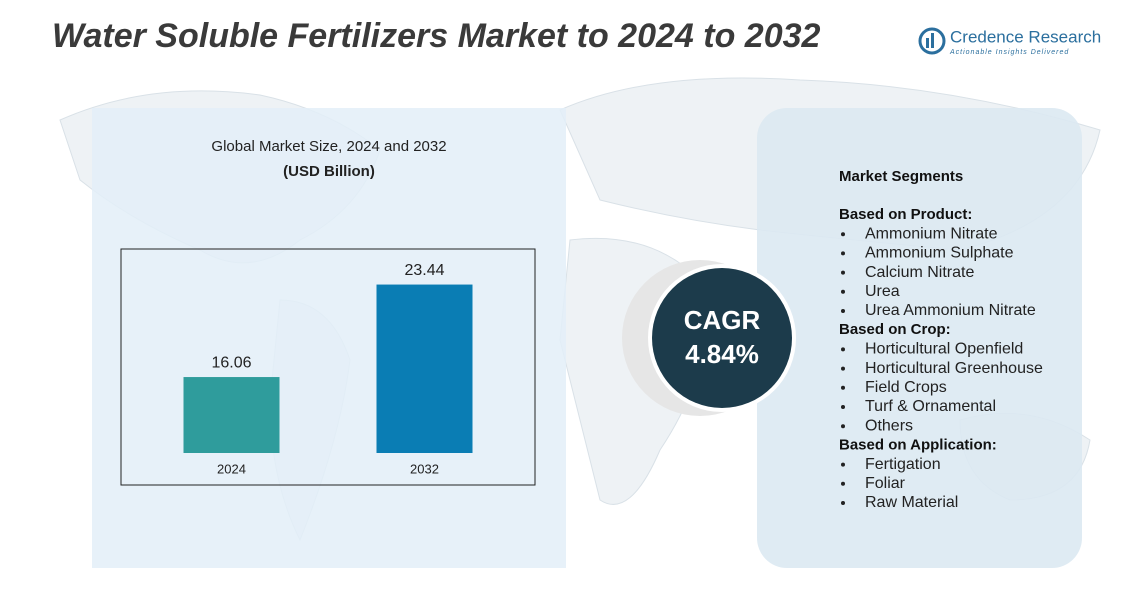 This screenshot has width=1140, height=590. I want to click on brand: Credence Research, so click(1025, 36).